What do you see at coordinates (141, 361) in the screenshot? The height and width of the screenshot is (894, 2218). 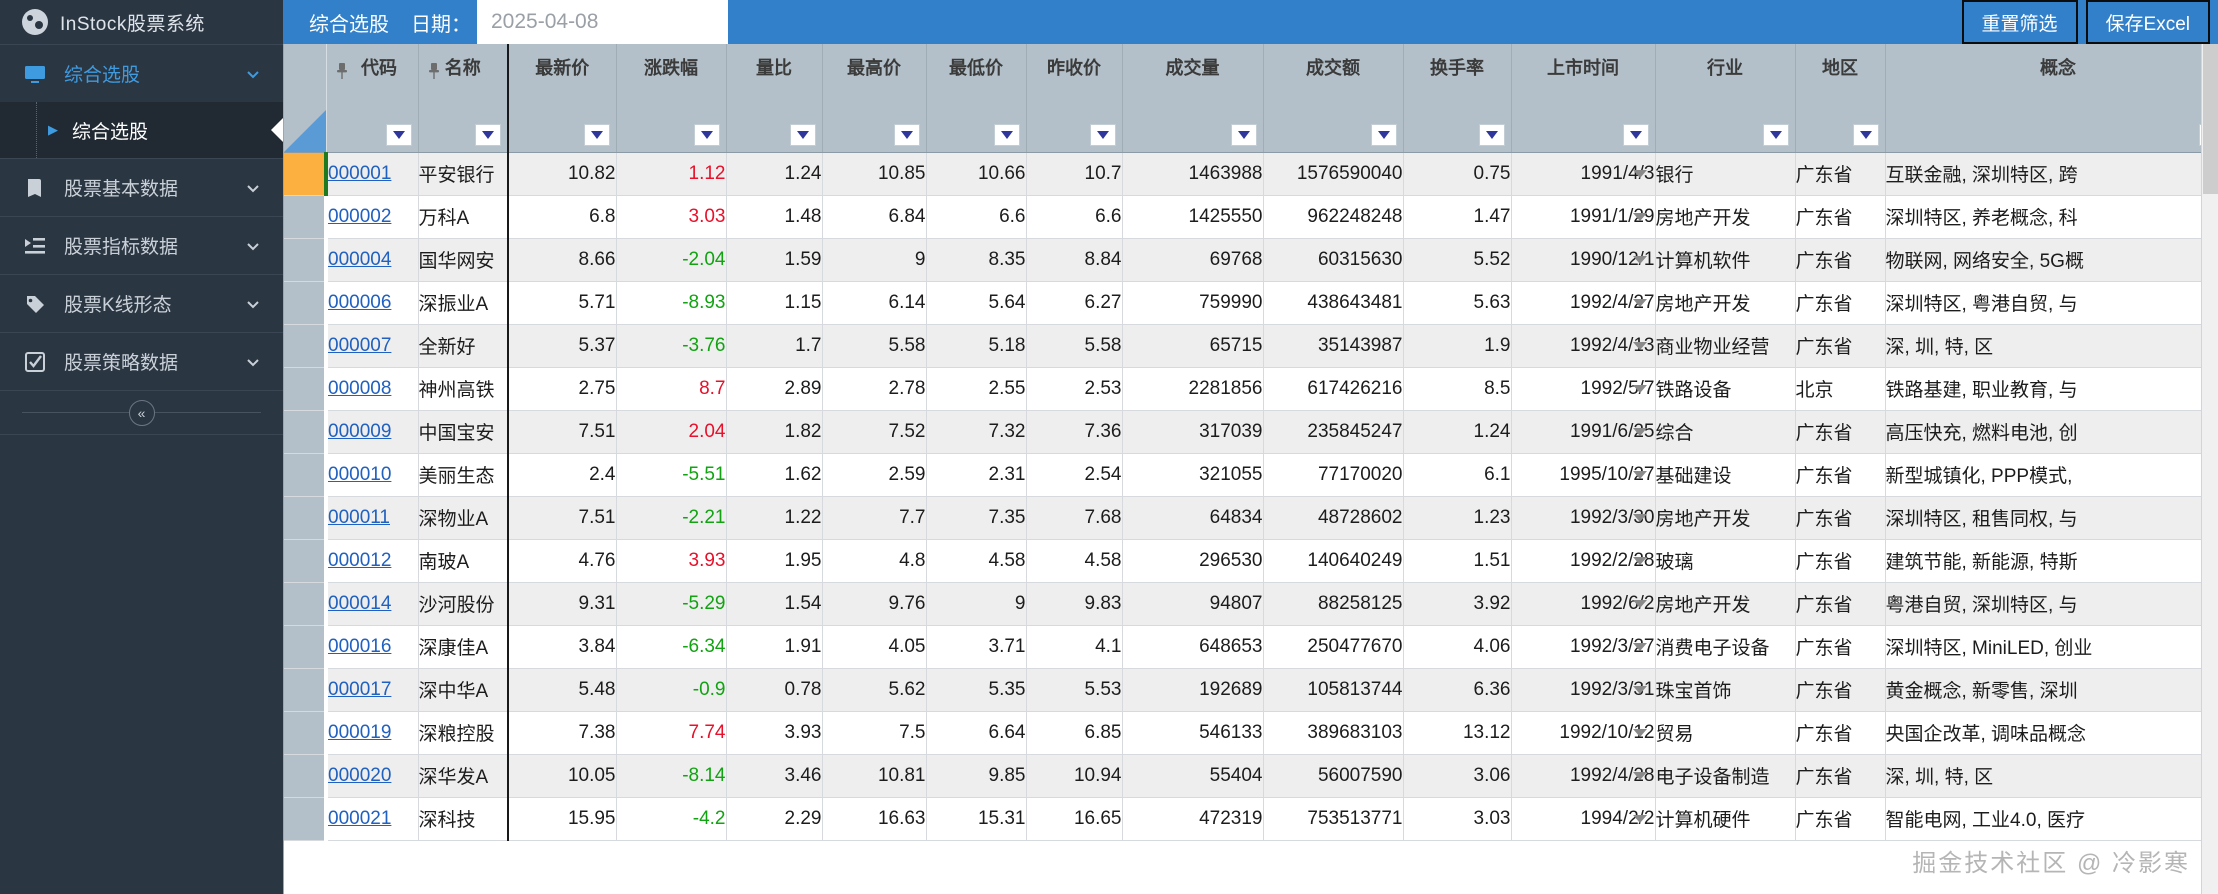 I see `sidebar-item-stock-strategy-data: 股票策略数据` at bounding box center [141, 361].